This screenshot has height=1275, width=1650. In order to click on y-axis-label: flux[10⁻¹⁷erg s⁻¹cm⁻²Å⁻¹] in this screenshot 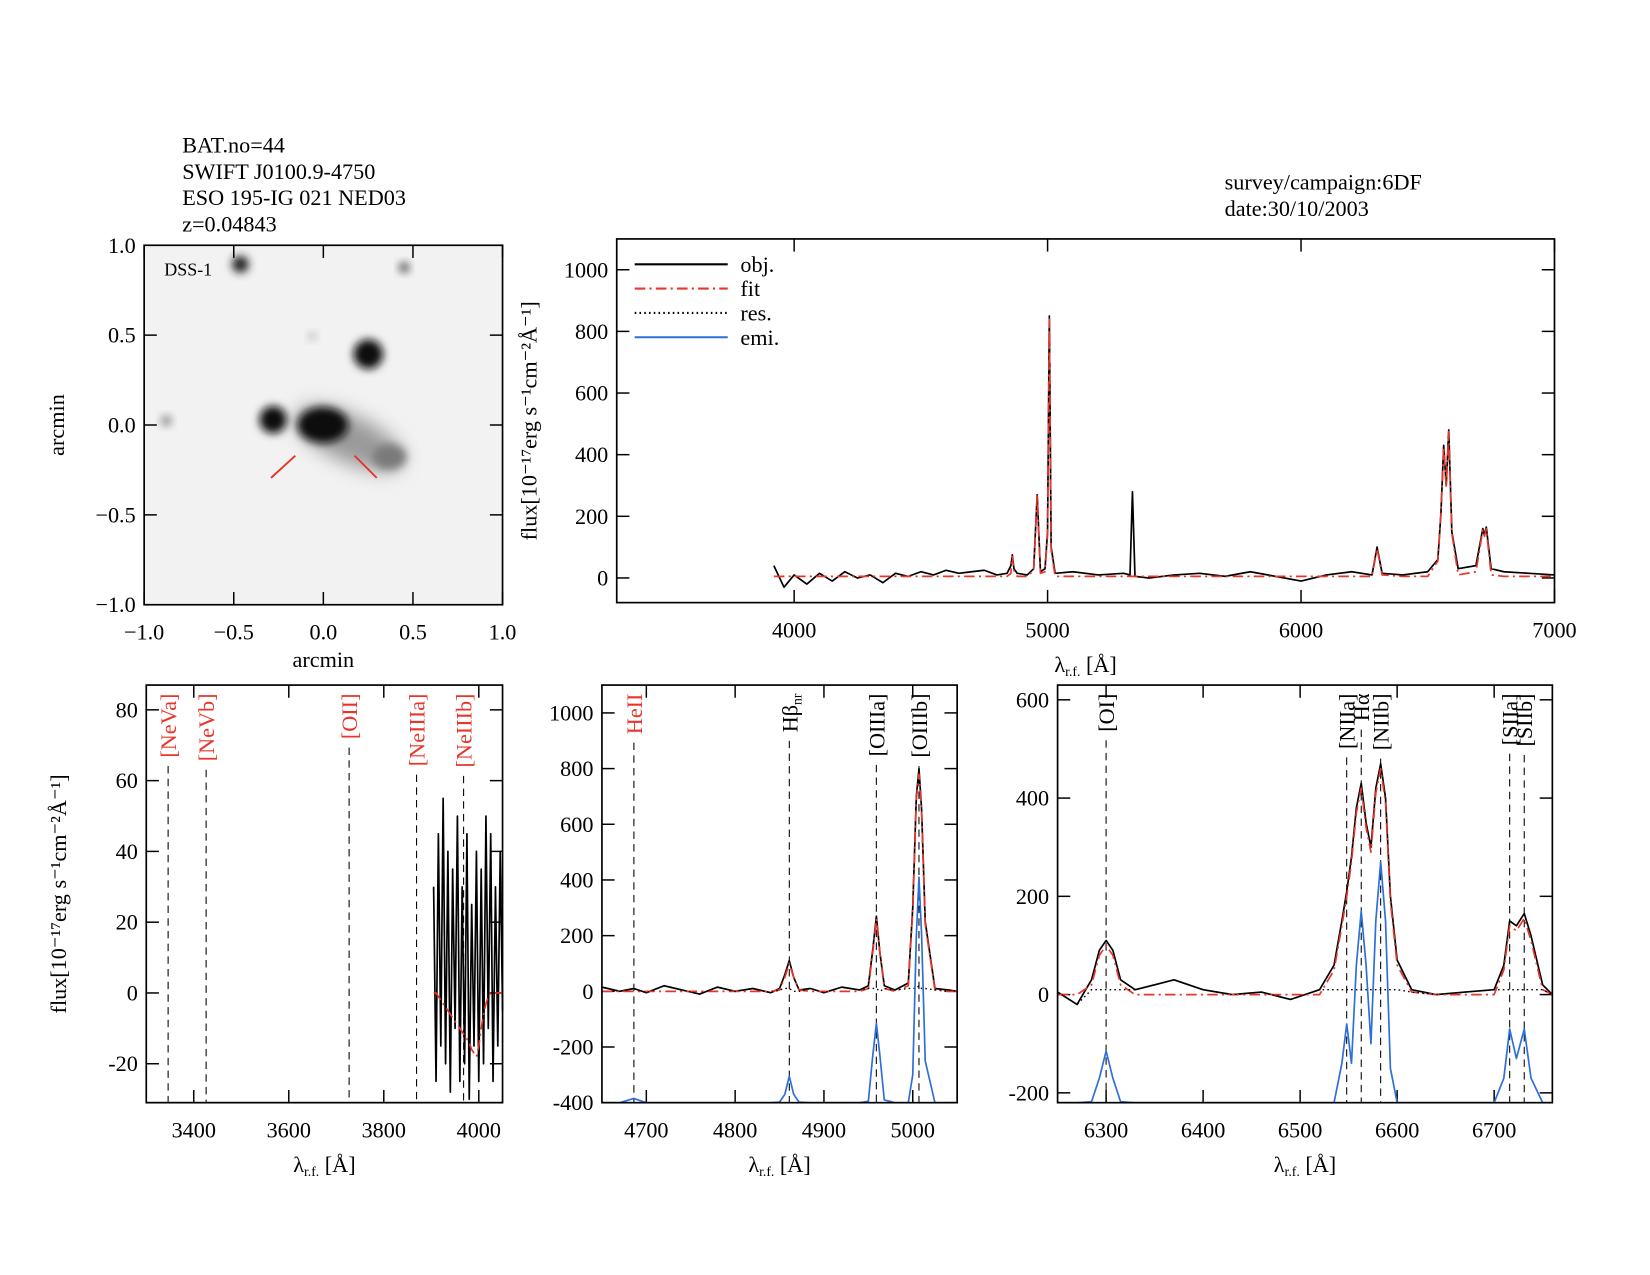, I will do `click(58, 893)`.